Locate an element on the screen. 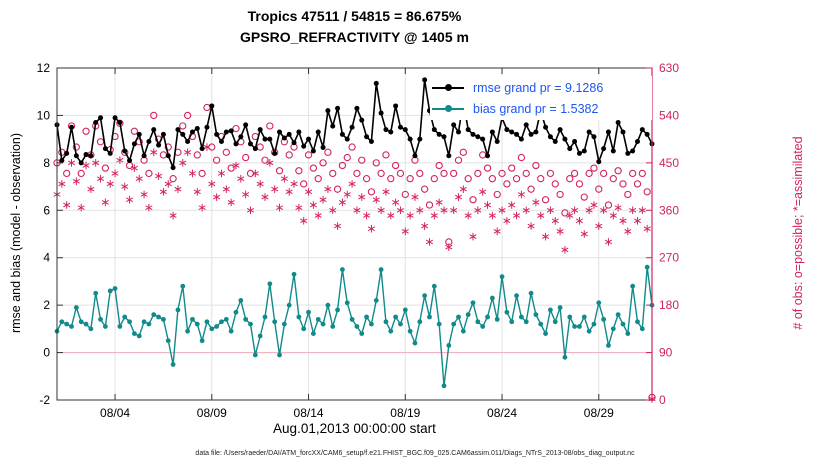 Image resolution: width=830 pixels, height=470 pixels. chart-subtitle: GPSRO_REFRACTIVITY @ 1405 m is located at coordinates (354, 37).